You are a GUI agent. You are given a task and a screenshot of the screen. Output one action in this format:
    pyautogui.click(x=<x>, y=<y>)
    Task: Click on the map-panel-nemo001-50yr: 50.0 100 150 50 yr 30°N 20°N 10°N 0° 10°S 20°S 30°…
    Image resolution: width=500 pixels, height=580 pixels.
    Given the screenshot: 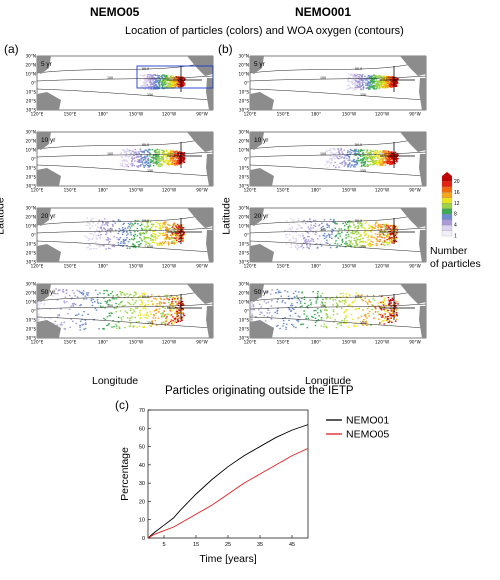 What is the action you would take?
    pyautogui.click(x=330, y=316)
    